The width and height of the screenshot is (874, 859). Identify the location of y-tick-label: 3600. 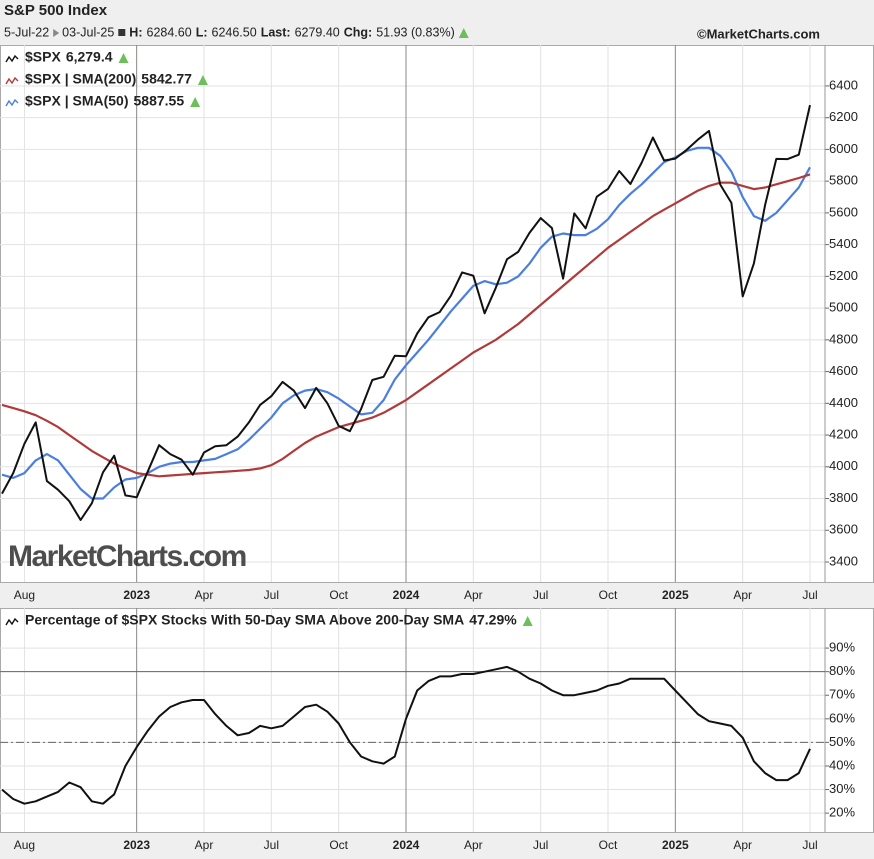
(843, 529).